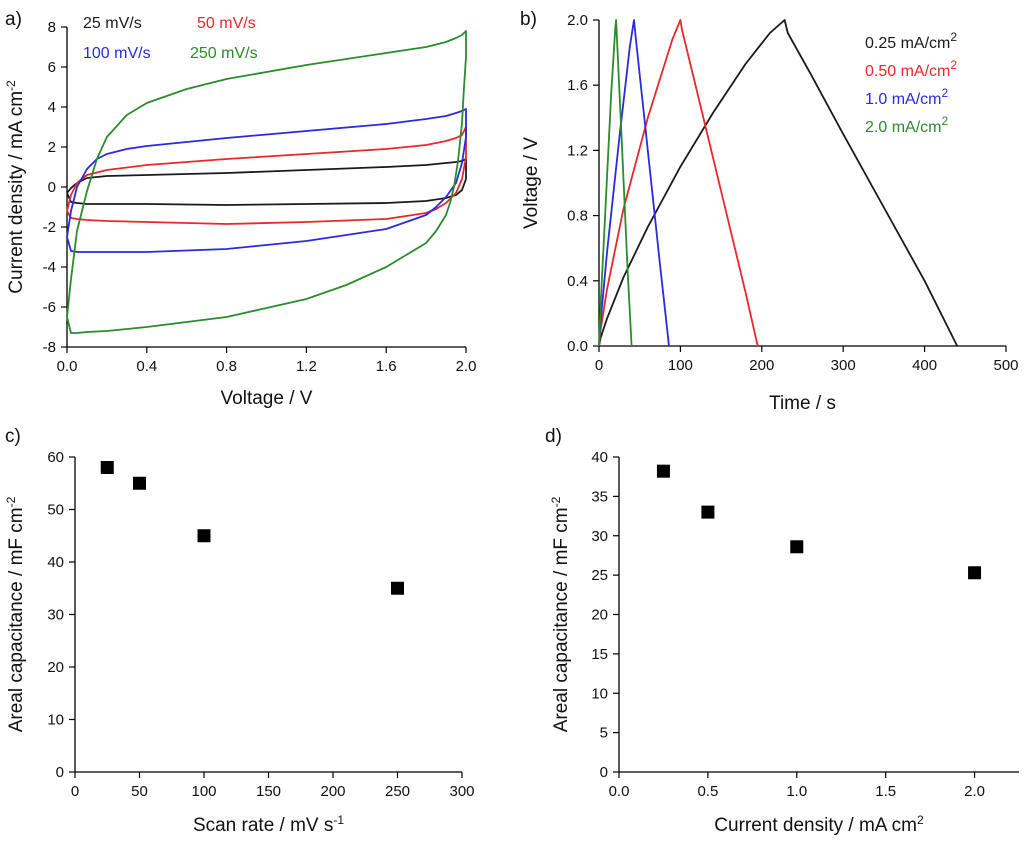 The height and width of the screenshot is (841, 1024). I want to click on x-tick-label-text: 500, so click(1005, 365).